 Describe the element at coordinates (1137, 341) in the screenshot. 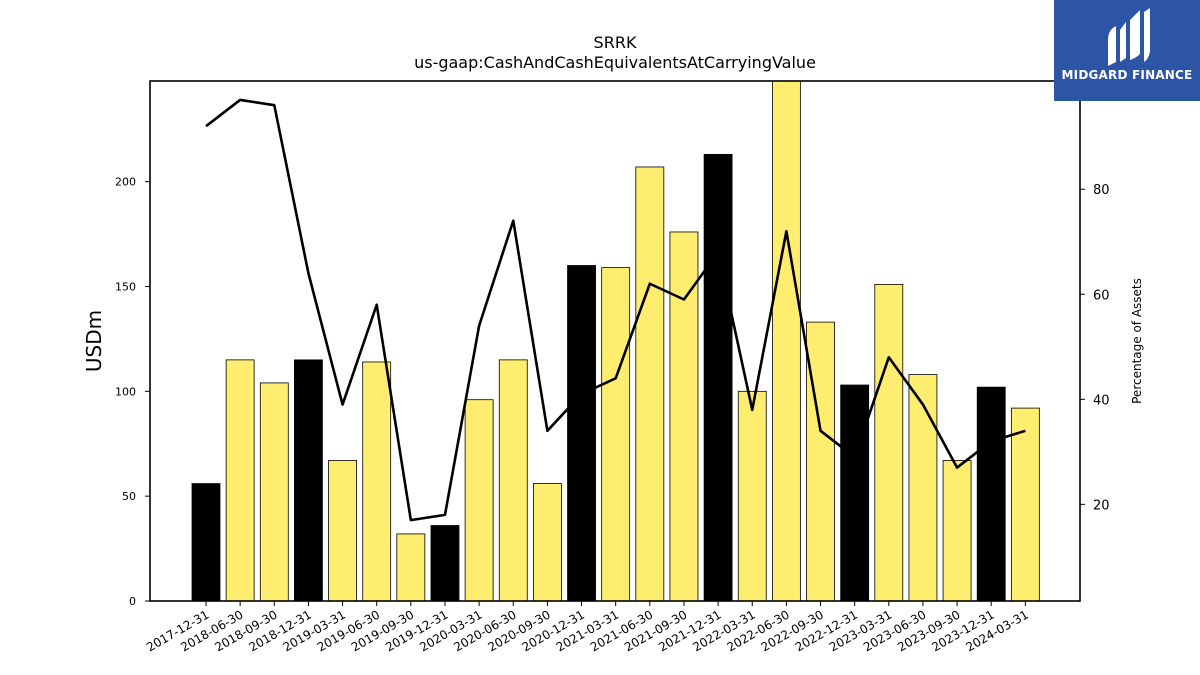

I see `y2-axis-label: Percentage of Assets` at that location.